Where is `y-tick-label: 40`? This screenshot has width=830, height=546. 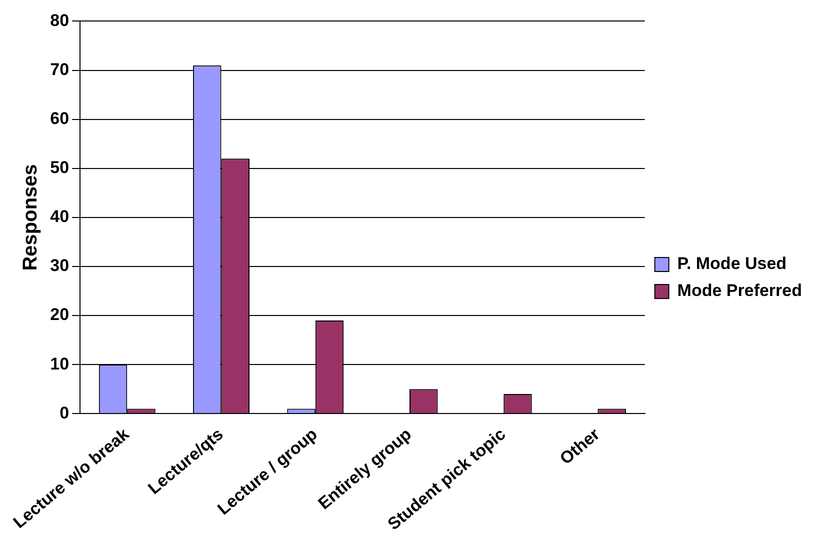 y-tick-label: 40 is located at coordinates (60, 216).